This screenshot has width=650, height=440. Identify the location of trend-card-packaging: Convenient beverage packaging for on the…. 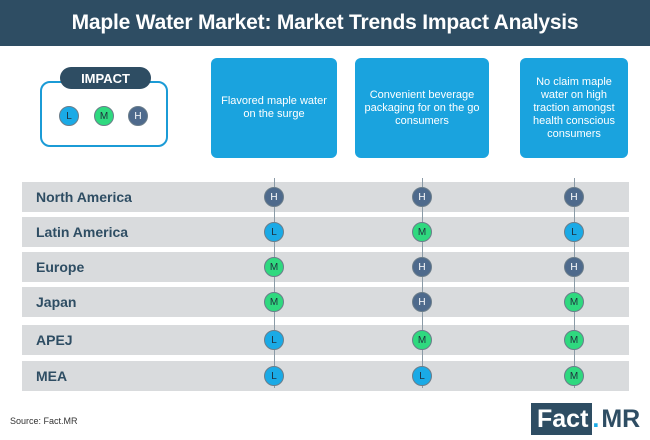
(422, 108).